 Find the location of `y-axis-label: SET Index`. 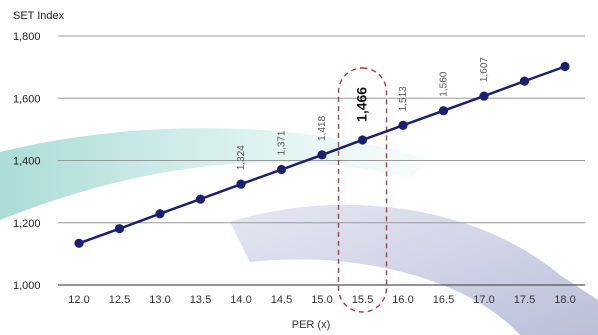

y-axis-label: SET Index is located at coordinates (39, 16).